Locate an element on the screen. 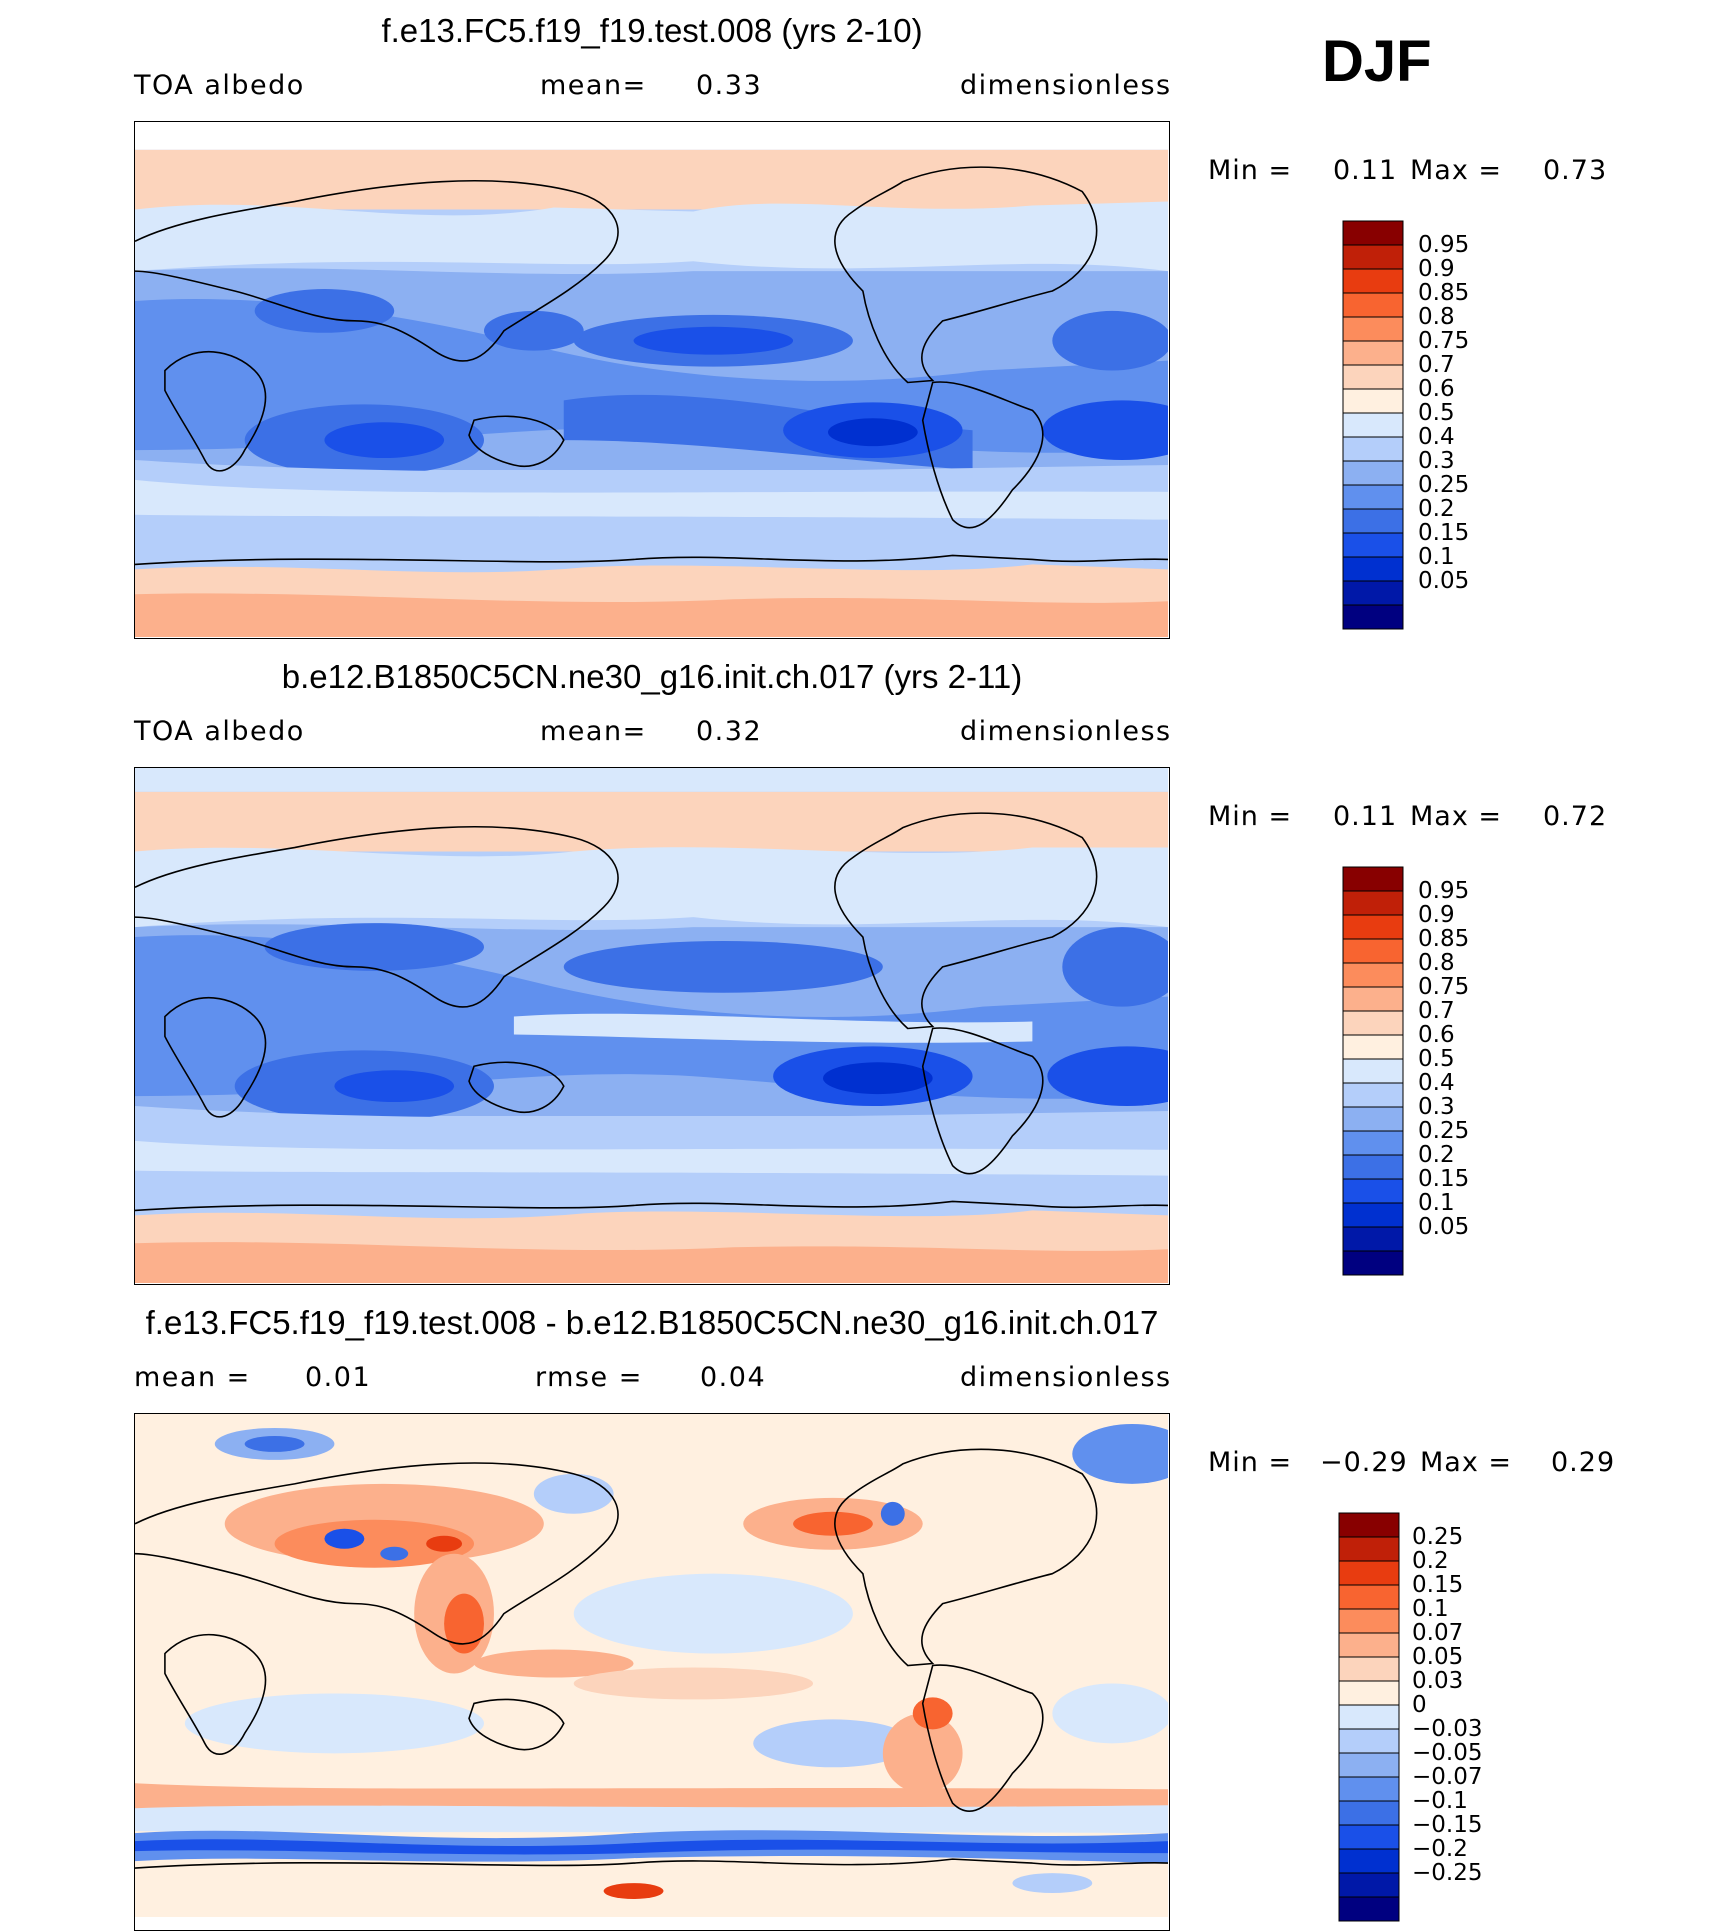  colorbar-tick-label: 0.85 is located at coordinates (1444, 293).